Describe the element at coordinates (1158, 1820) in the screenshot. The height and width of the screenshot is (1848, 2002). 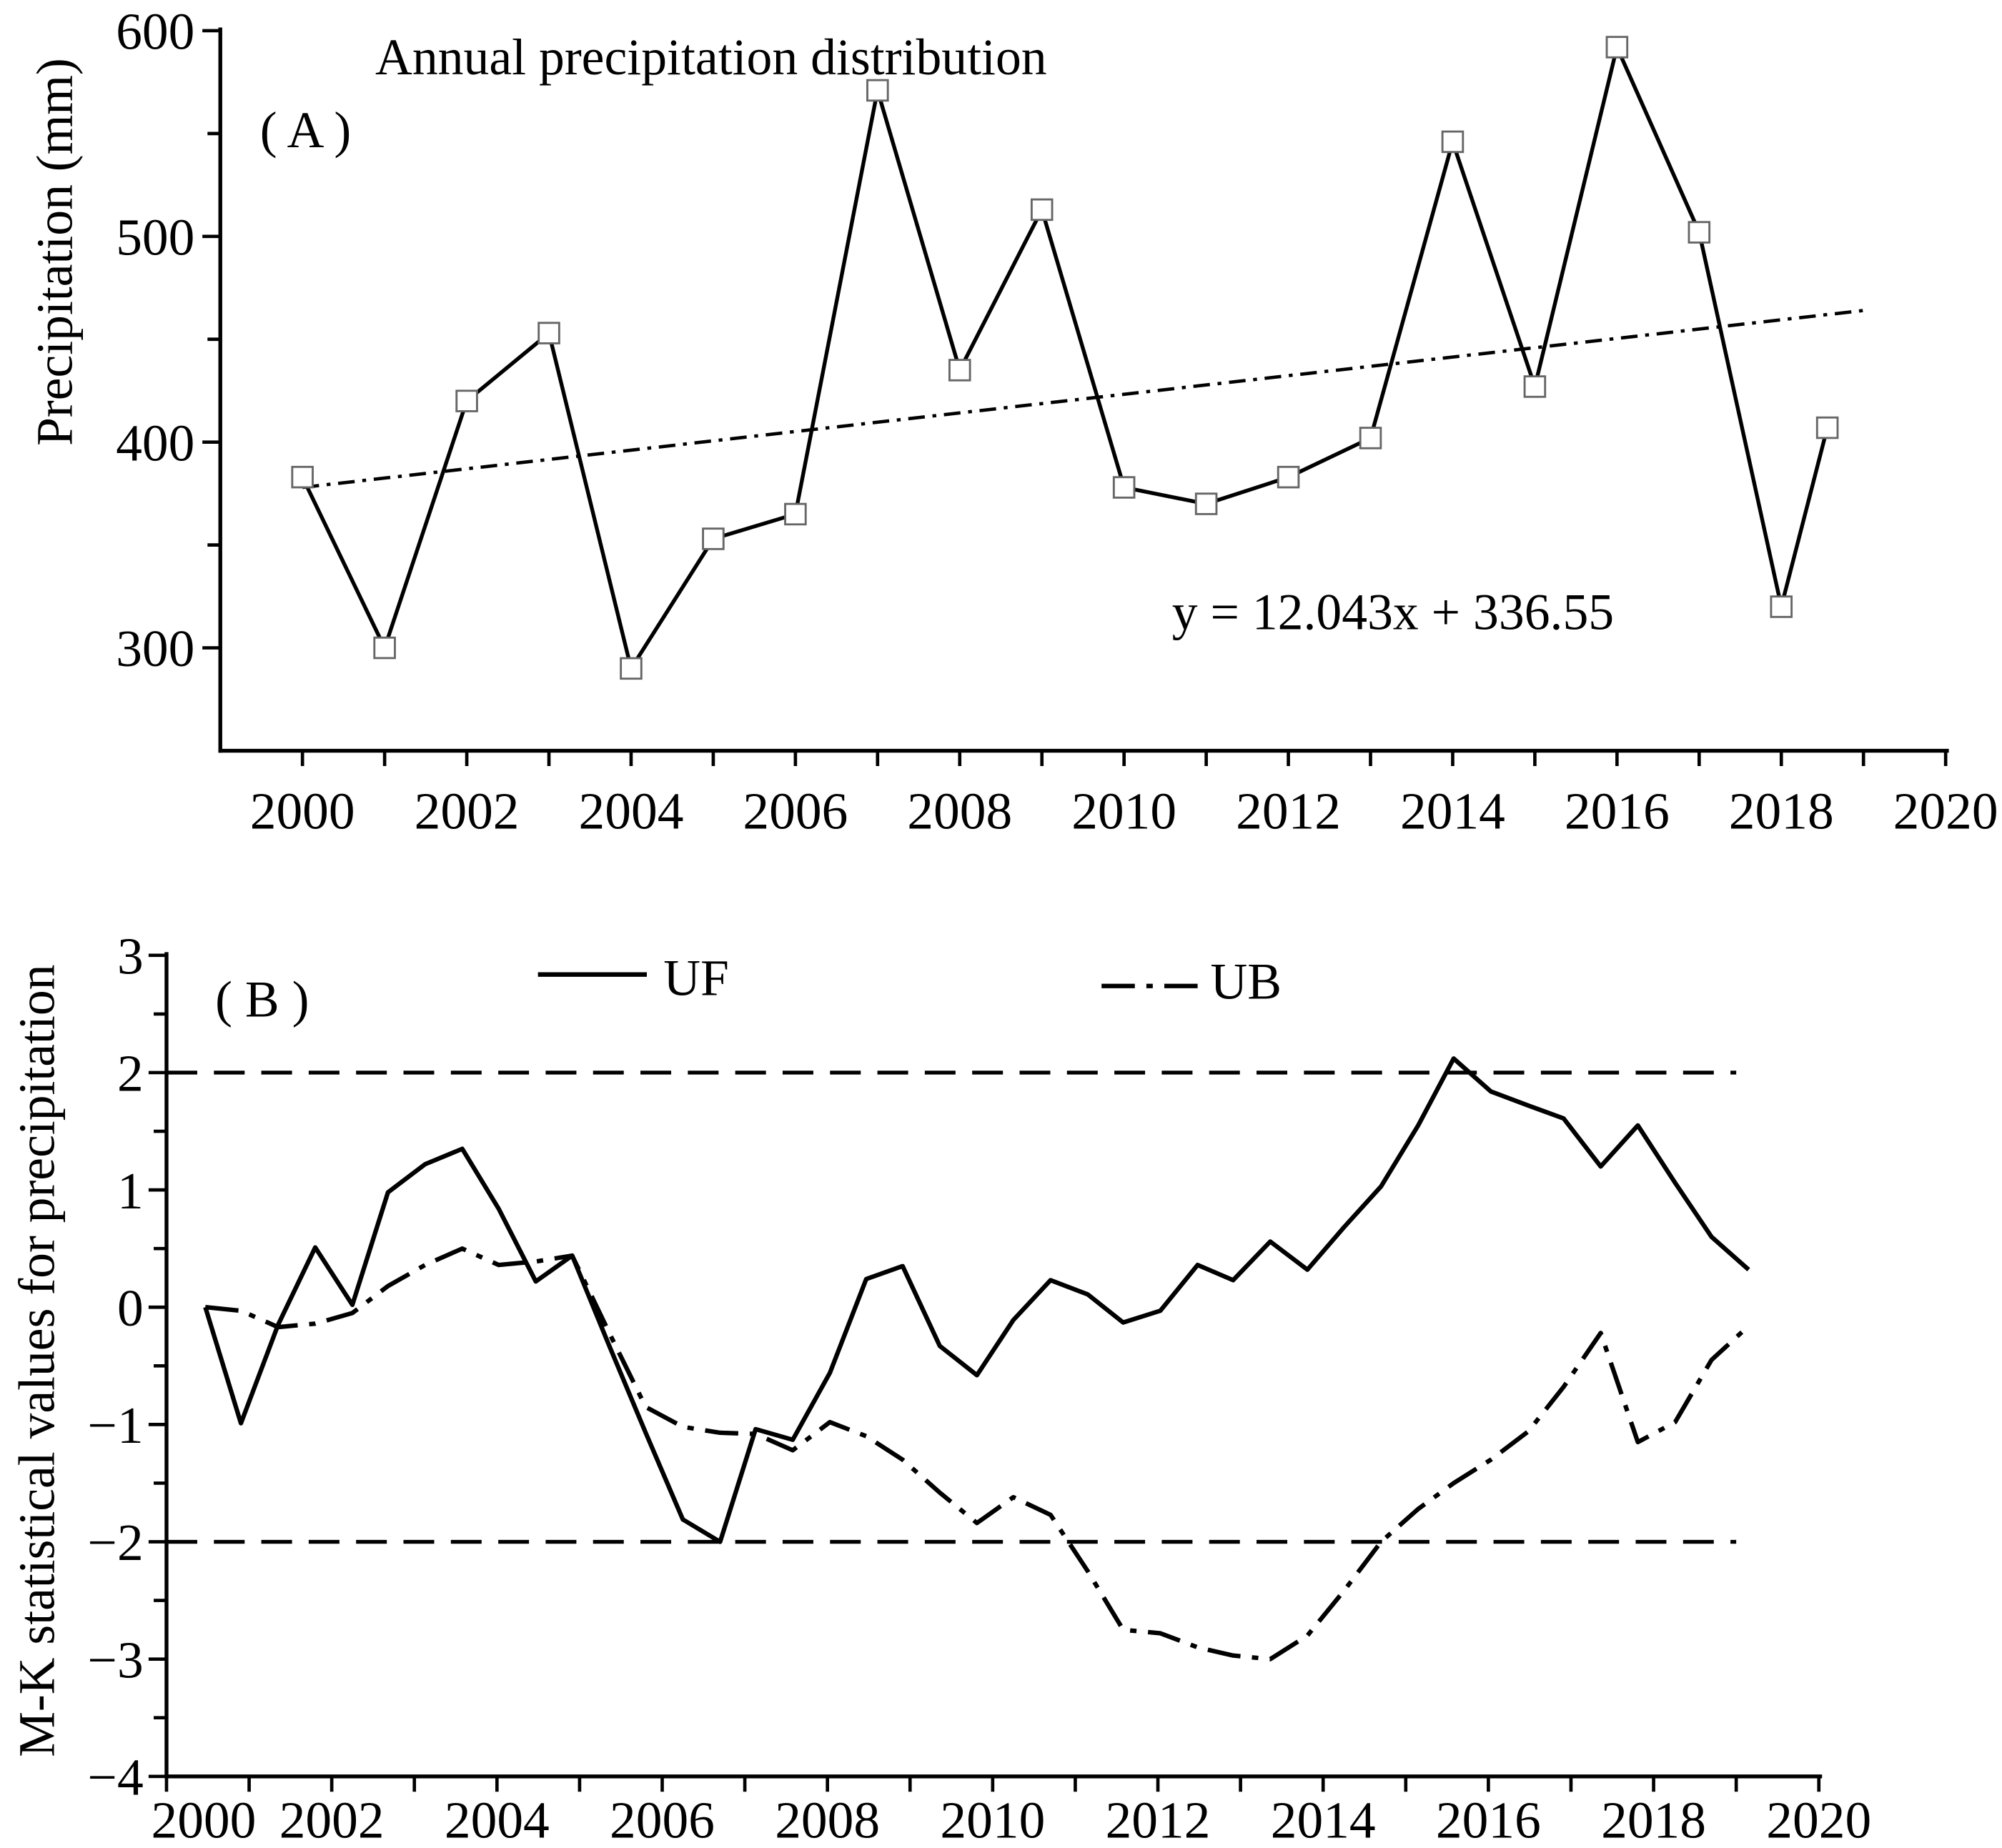
I see `panel-b-x-tick-label: 2012` at that location.